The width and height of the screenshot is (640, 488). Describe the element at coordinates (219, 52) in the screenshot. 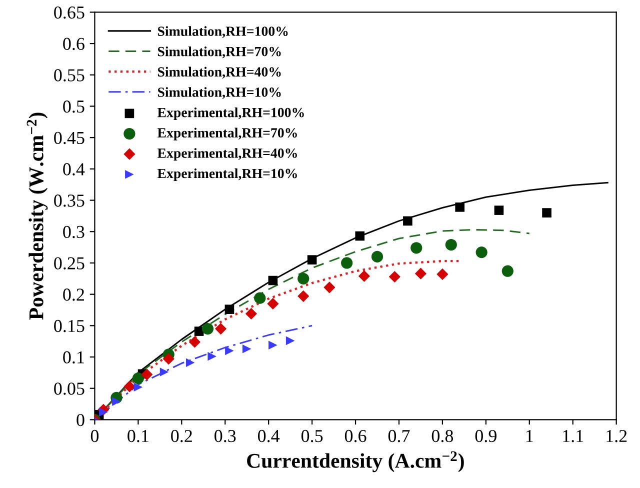

I see `legend-label: Simulation,RH=70%` at that location.